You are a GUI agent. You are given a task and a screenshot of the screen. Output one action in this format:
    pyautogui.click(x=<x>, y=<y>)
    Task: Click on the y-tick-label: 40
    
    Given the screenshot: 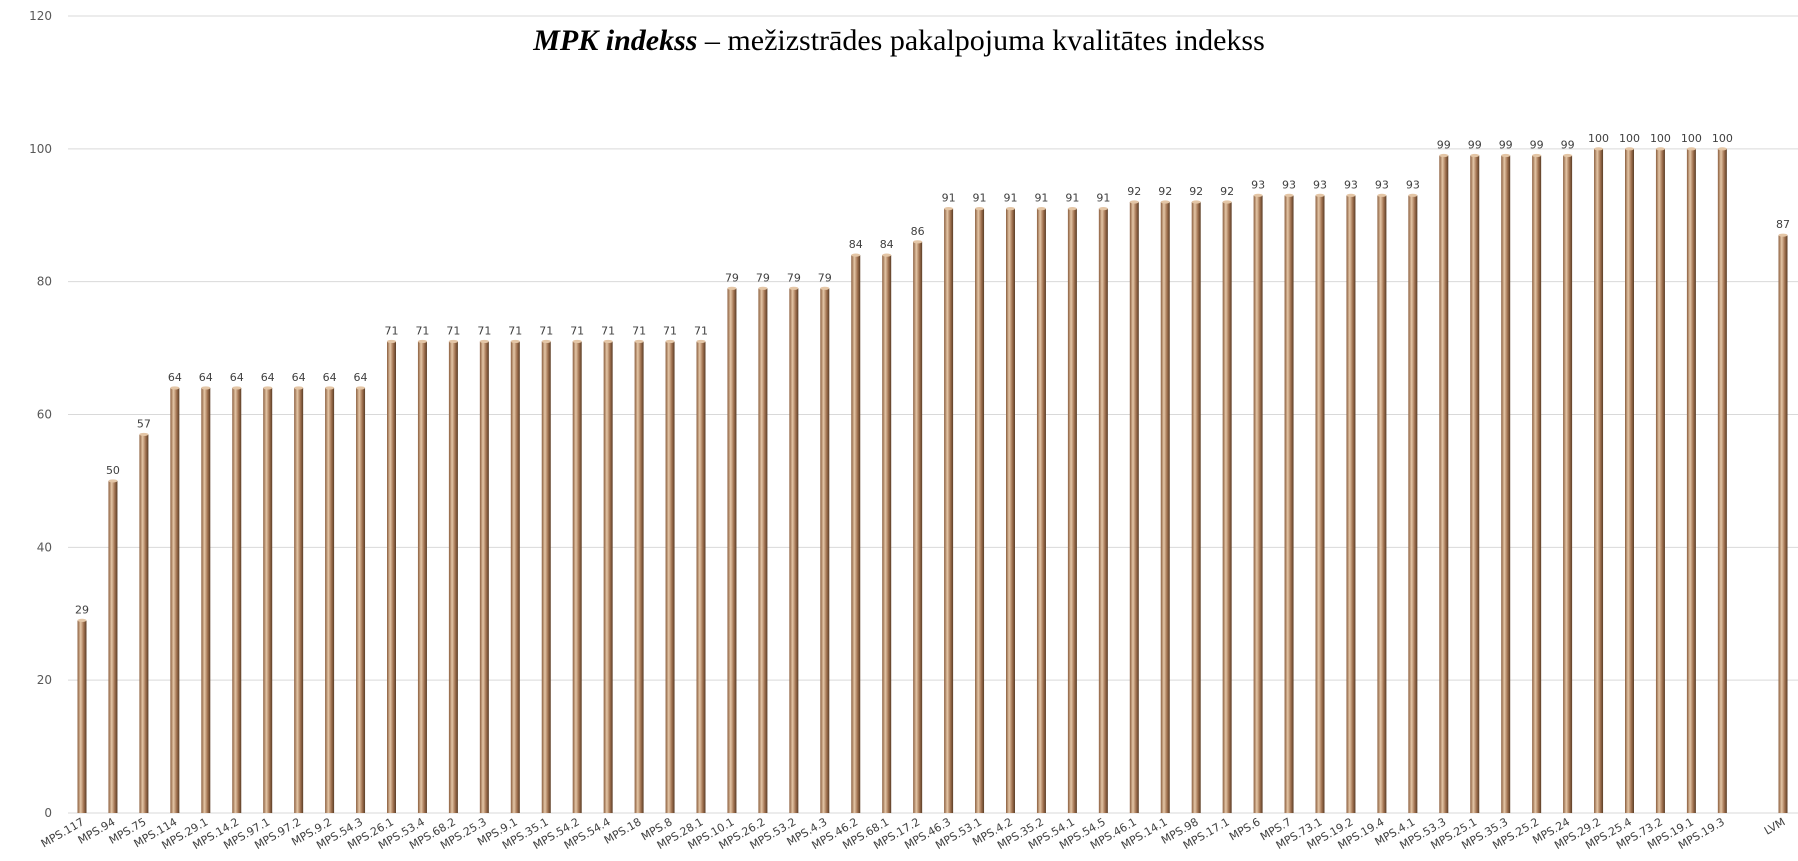 What is the action you would take?
    pyautogui.click(x=44, y=547)
    